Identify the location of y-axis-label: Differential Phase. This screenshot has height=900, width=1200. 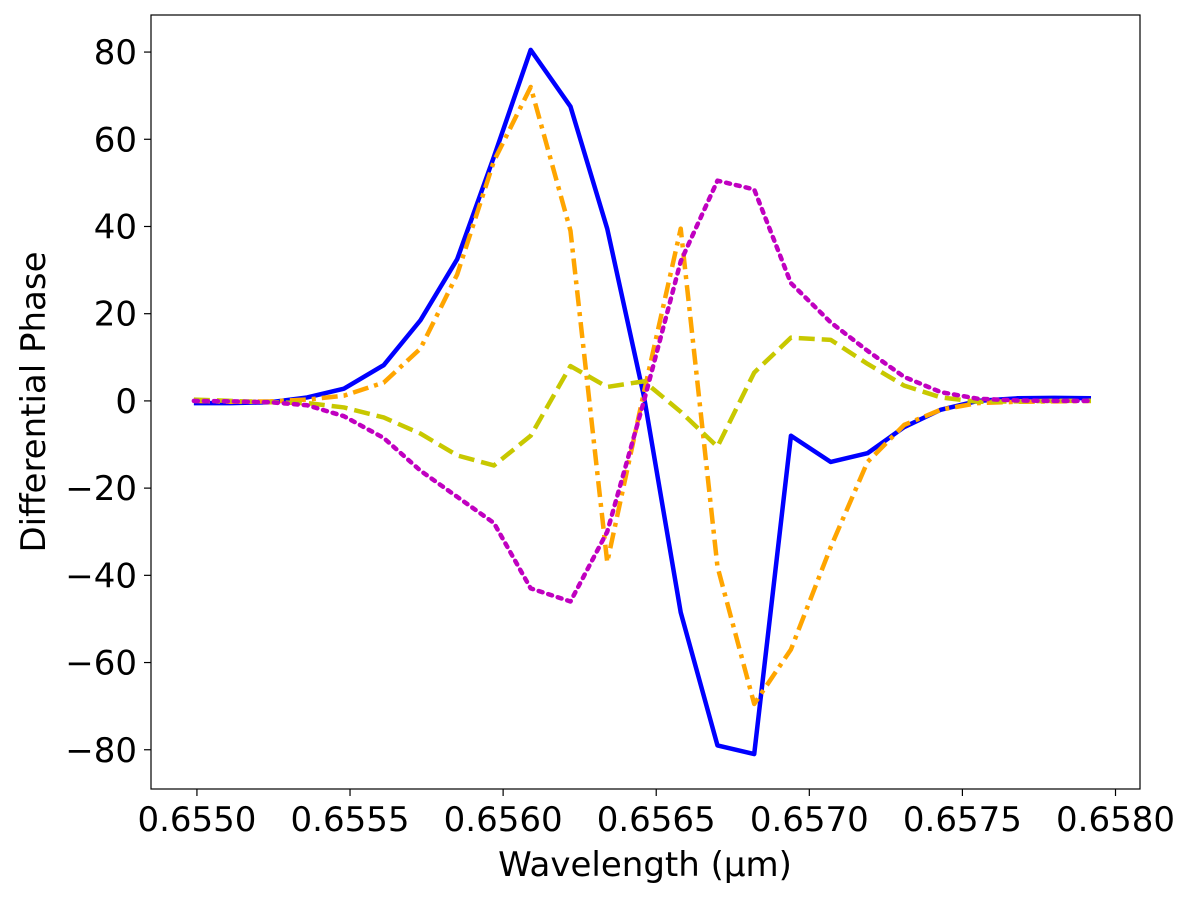
(34, 401).